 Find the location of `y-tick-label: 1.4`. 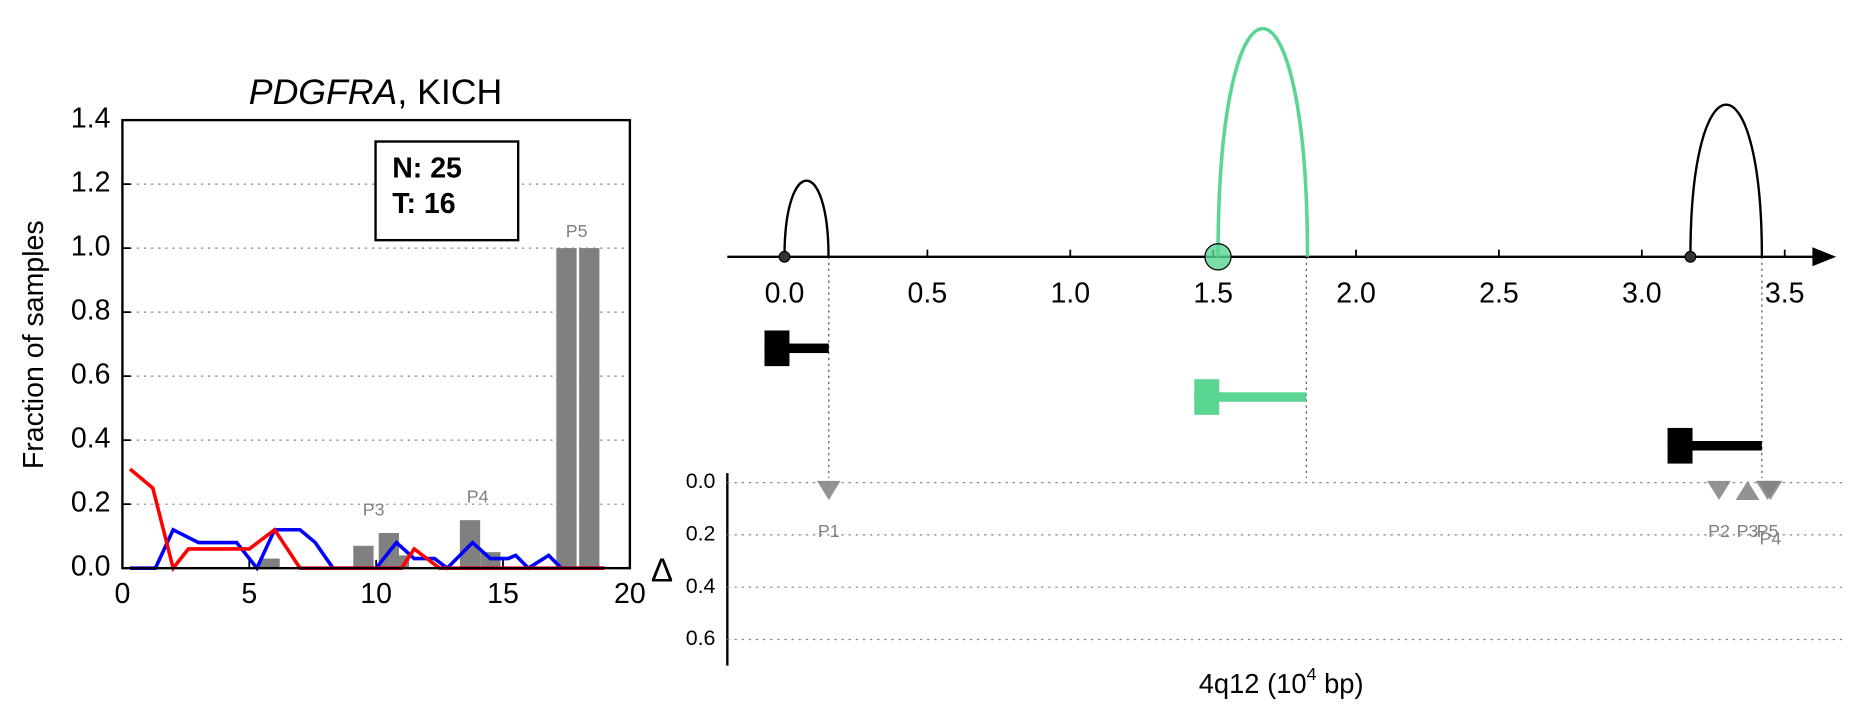

y-tick-label: 1.4 is located at coordinates (91, 119).